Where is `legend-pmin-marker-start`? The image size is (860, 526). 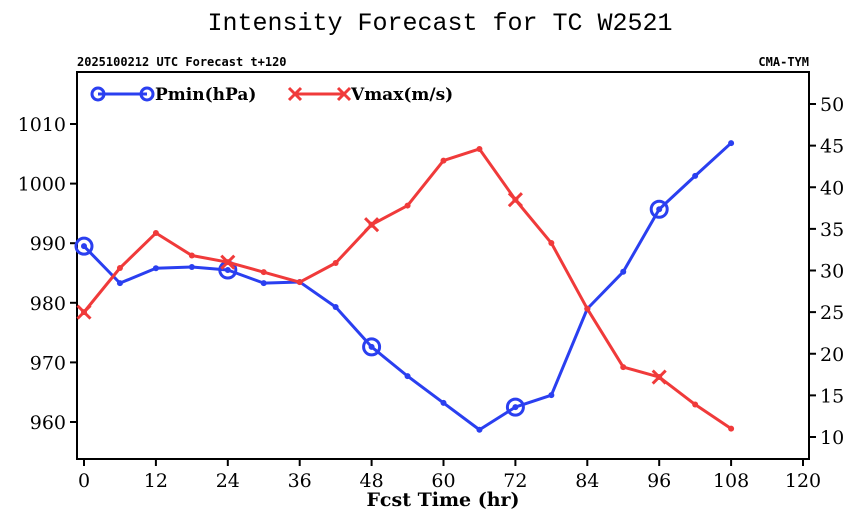
legend-pmin-marker-start is located at coordinates (98, 94).